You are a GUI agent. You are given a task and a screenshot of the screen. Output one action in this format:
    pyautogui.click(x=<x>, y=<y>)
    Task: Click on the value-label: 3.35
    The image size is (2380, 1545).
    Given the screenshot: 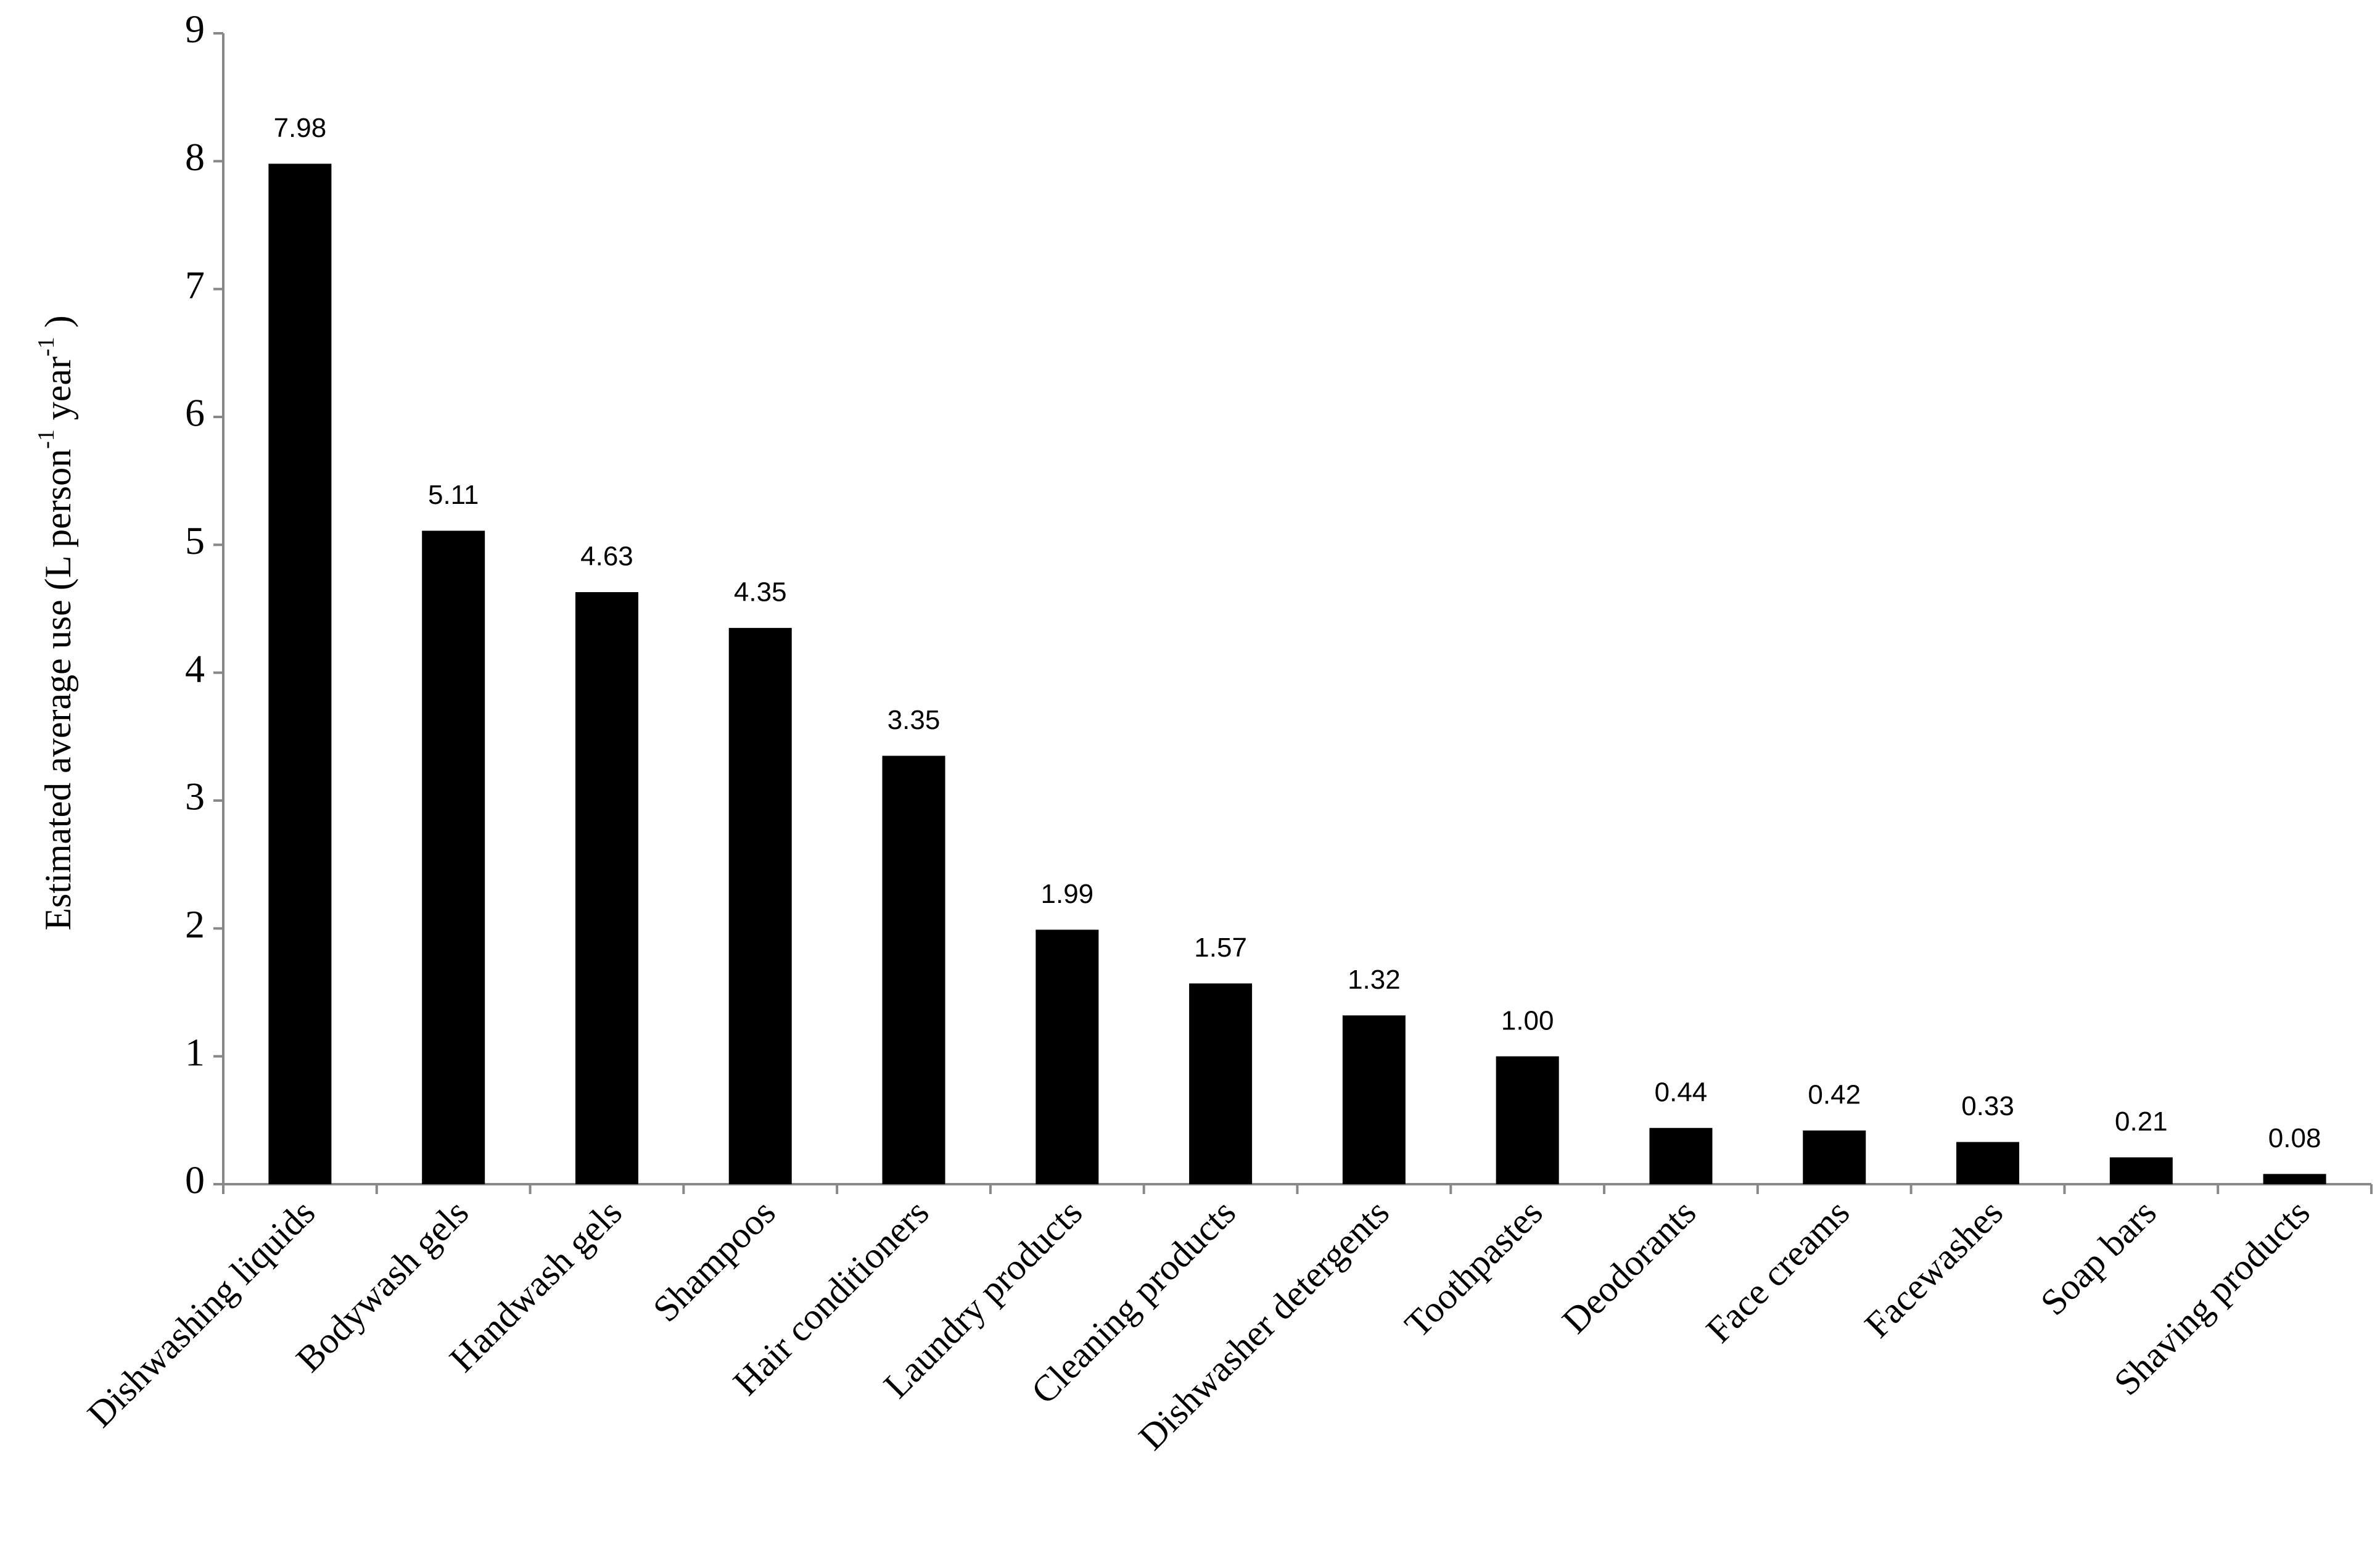 What is the action you would take?
    pyautogui.click(x=914, y=720)
    